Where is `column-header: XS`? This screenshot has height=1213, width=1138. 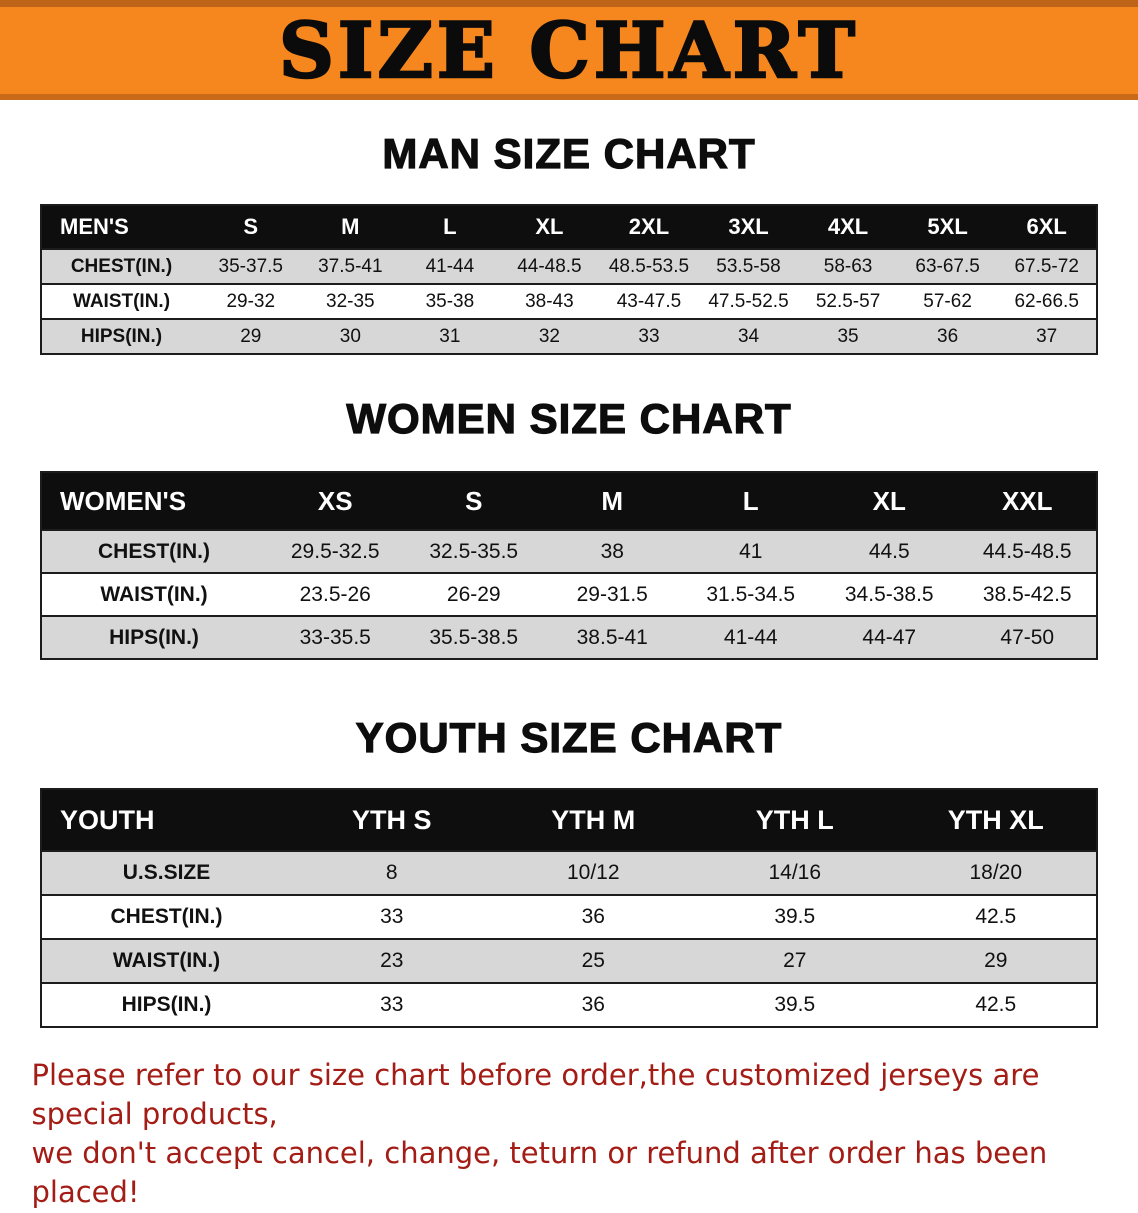
column-header: XS is located at coordinates (335, 501).